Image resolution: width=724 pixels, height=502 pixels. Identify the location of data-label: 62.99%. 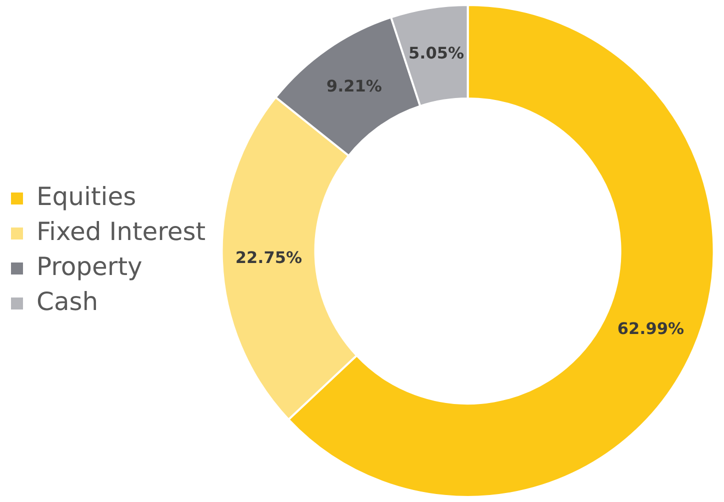
(650, 328).